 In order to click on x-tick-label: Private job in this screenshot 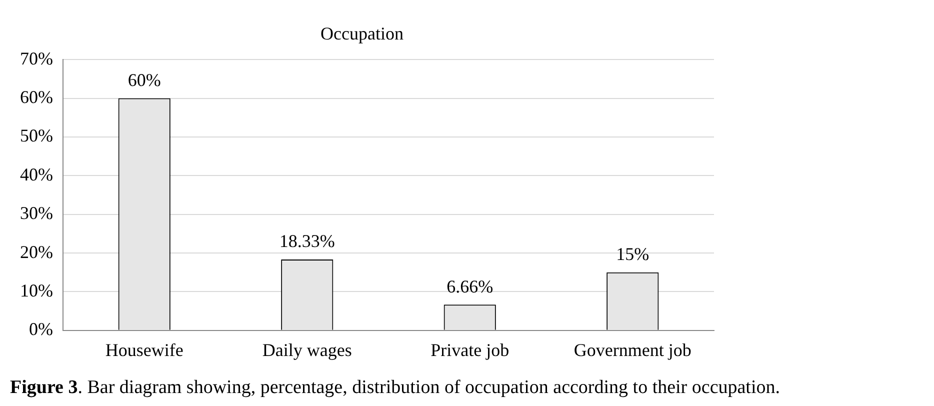, I will do `click(470, 350)`.